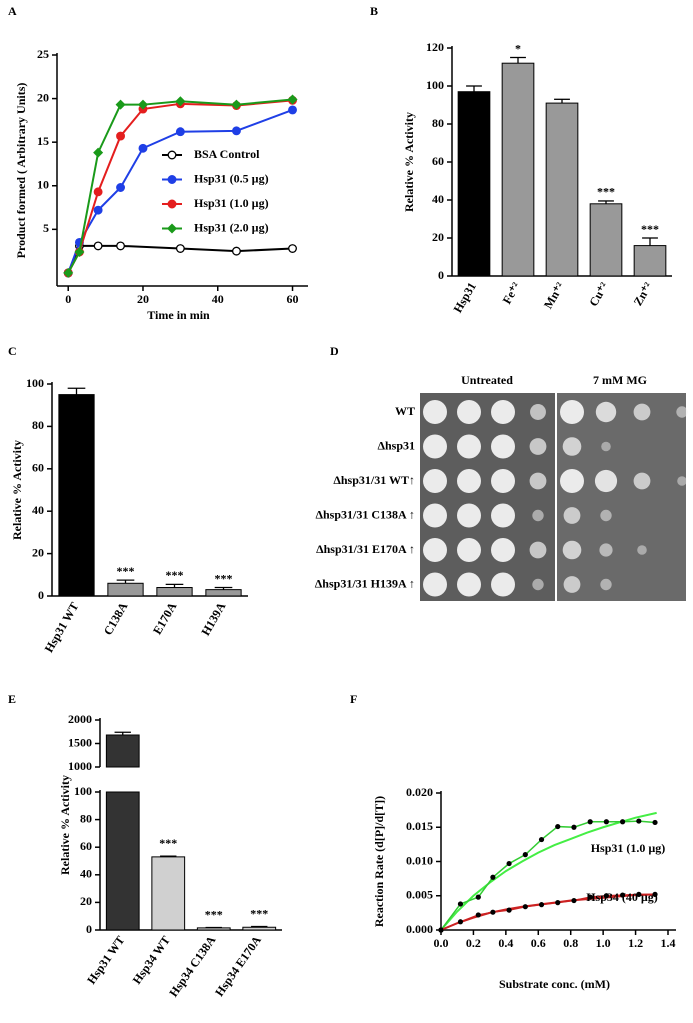 This screenshot has height=1023, width=693. Describe the element at coordinates (80, 766) in the screenshot. I see `y-tick-label: 1000` at that location.